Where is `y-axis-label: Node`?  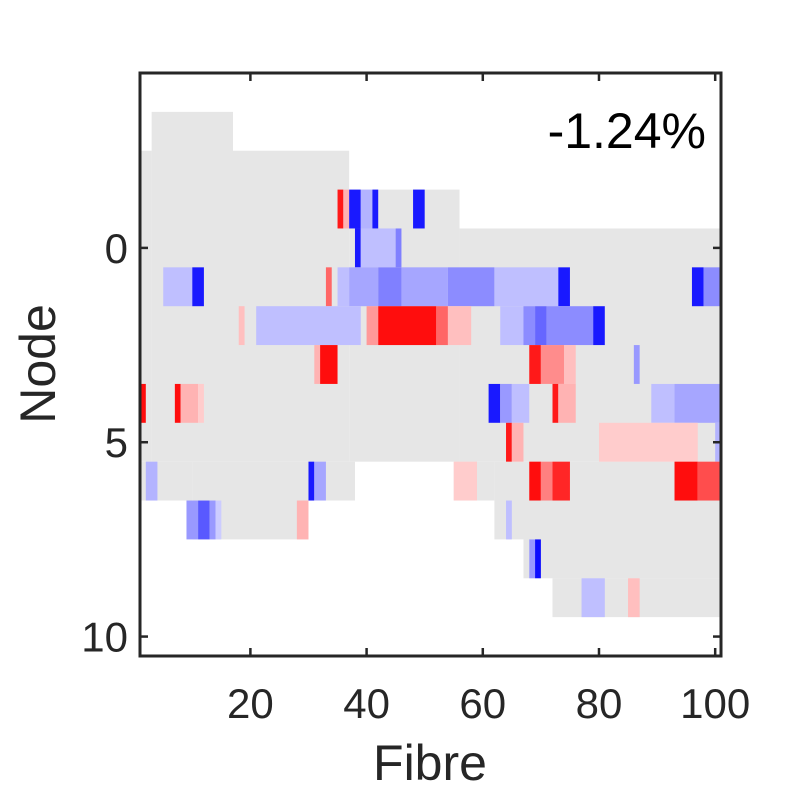 y-axis-label: Node is located at coordinates (38, 364).